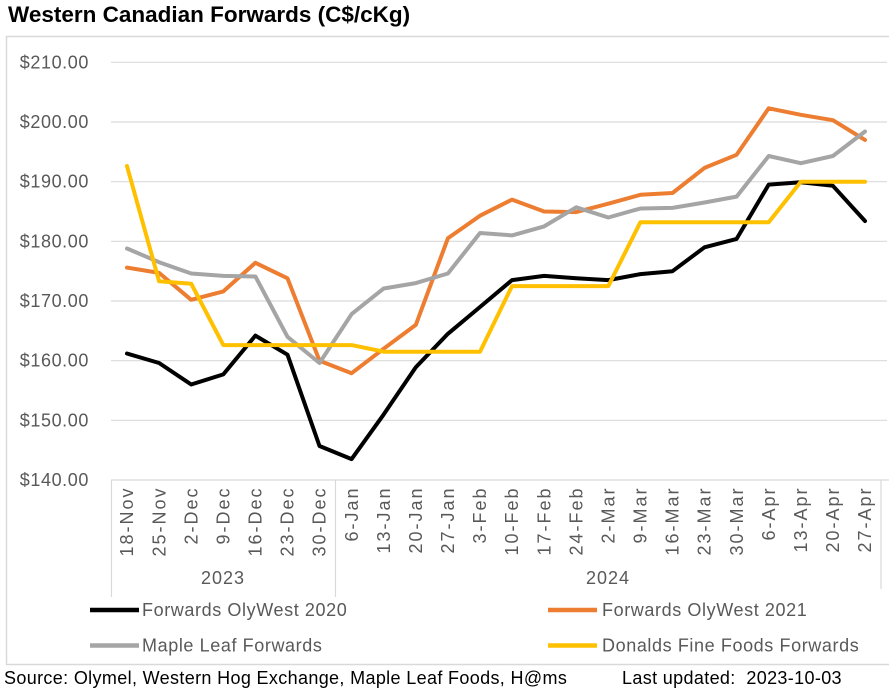 This screenshot has height=695, width=889. I want to click on svg-text: 6-Apr, so click(769, 514).